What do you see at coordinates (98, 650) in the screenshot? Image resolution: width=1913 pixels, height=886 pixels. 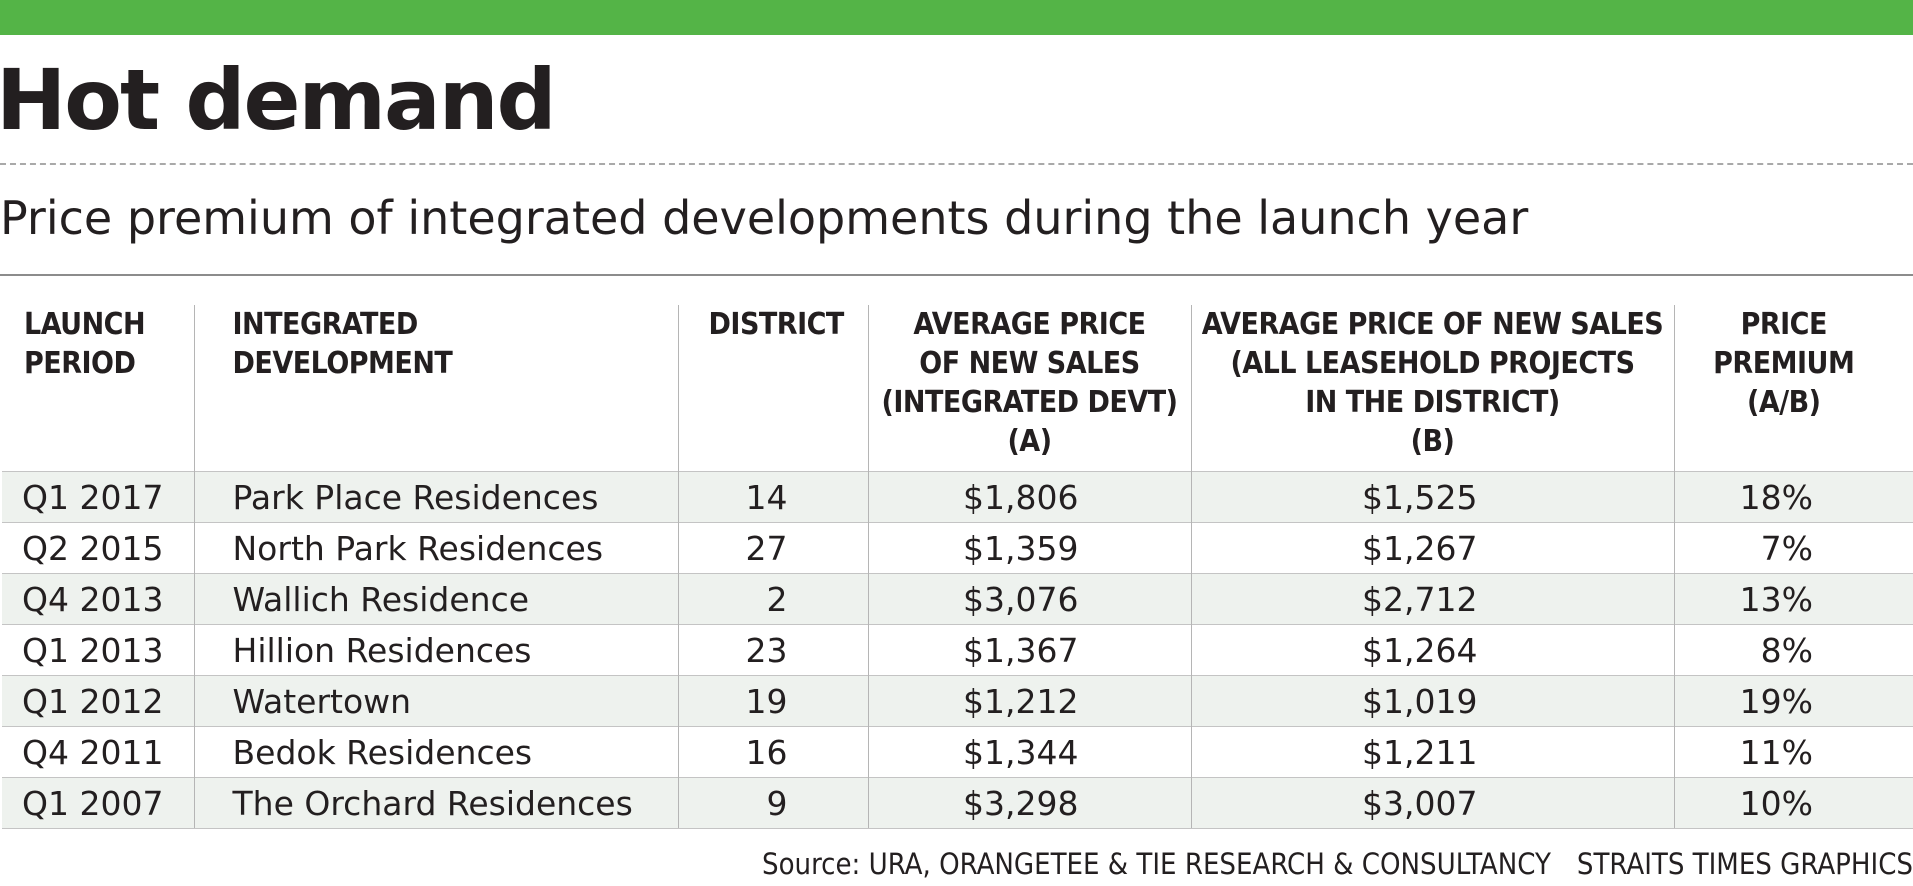 I see `cell-launch-period: Q1 2013` at bounding box center [98, 650].